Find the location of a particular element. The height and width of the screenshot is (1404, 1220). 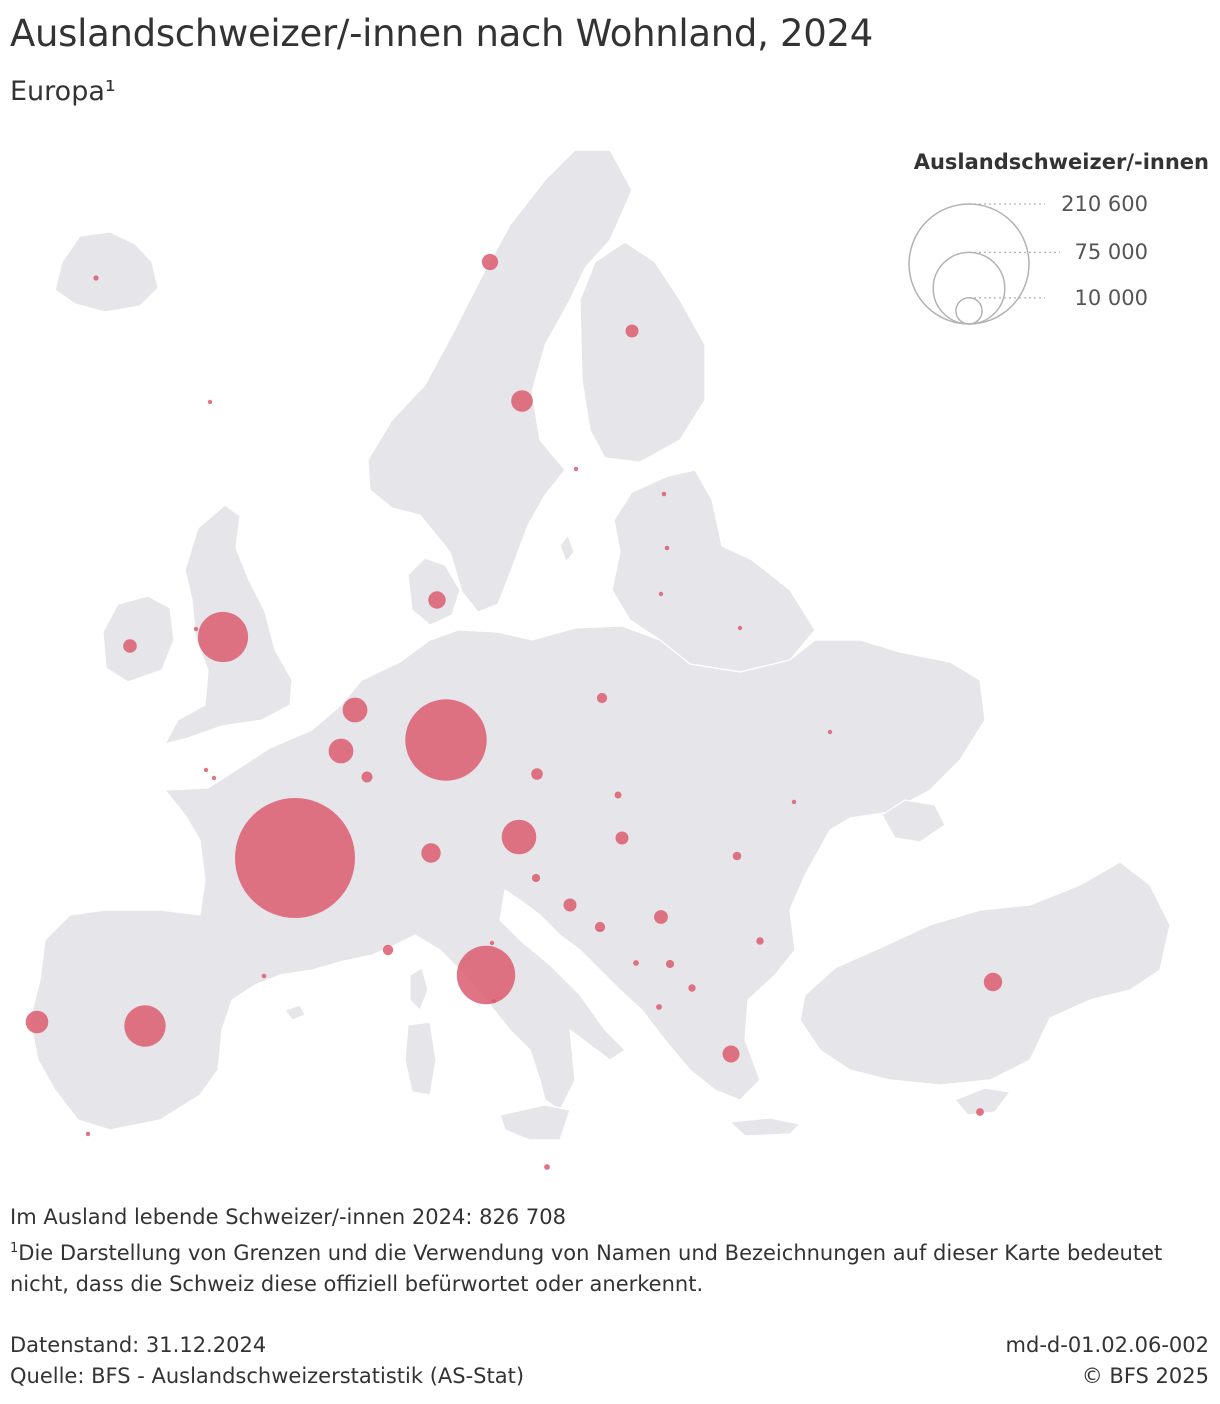

land-finland is located at coordinates (642, 352).